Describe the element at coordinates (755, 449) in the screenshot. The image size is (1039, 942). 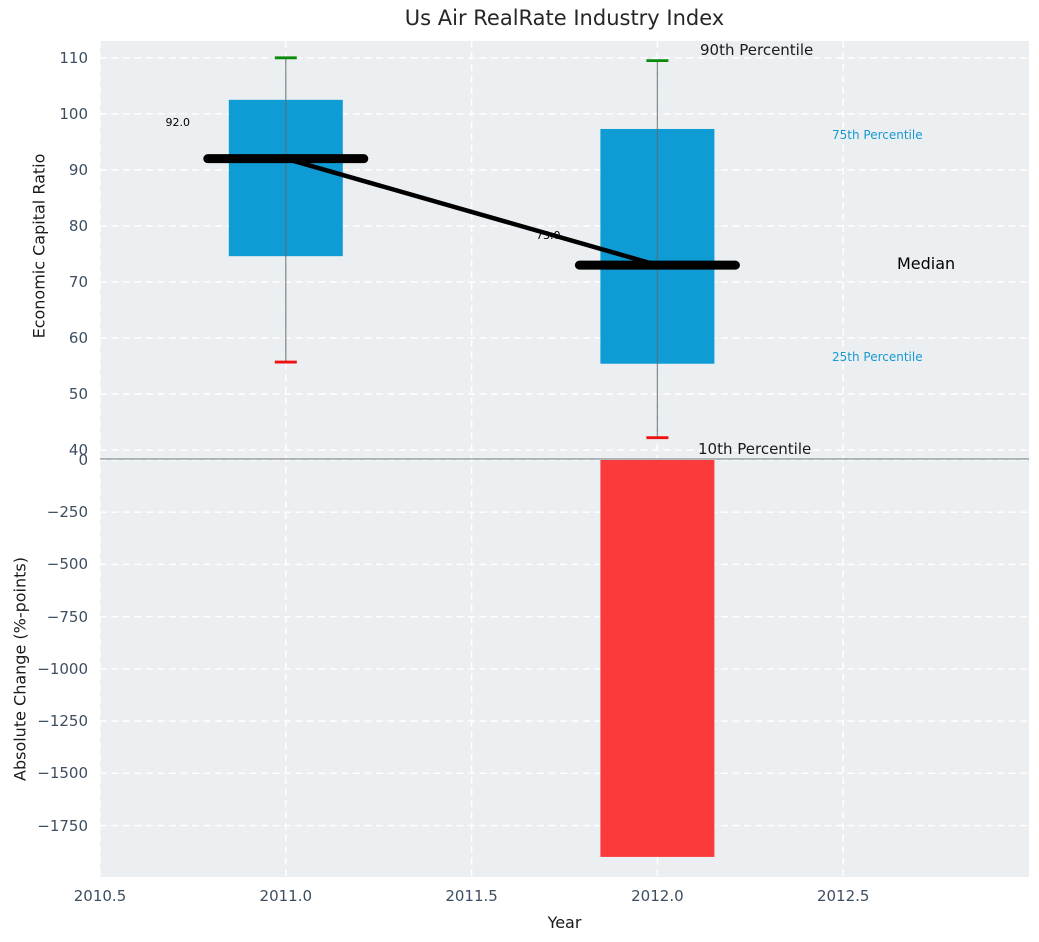
I see `annotation-10th-percentile: 10th Percentile` at that location.